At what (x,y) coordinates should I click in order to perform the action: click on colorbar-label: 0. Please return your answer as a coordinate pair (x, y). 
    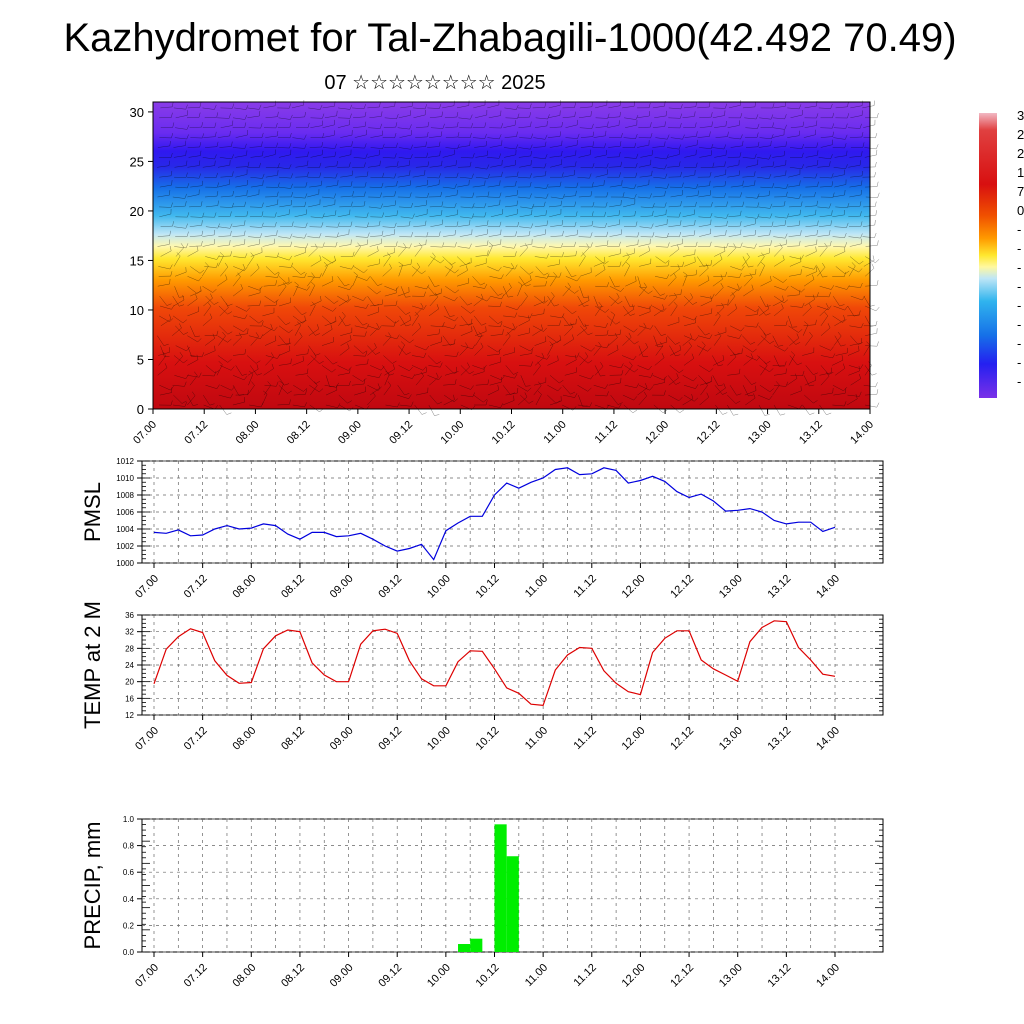
    Looking at the image, I should click on (1020, 210).